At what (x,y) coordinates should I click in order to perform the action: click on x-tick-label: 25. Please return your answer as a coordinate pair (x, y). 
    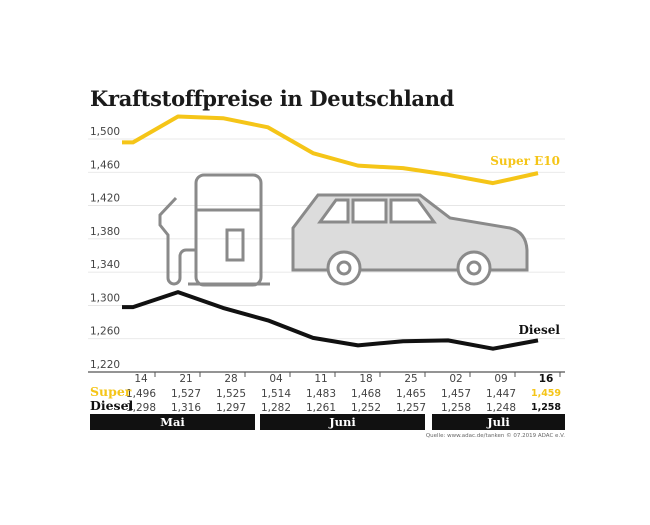
    Looking at the image, I should click on (411, 379).